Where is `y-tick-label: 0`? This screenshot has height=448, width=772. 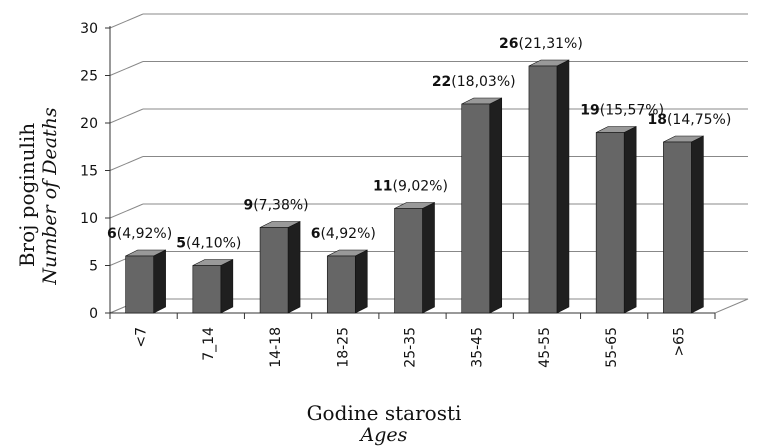 y-tick-label: 0 is located at coordinates (93, 314).